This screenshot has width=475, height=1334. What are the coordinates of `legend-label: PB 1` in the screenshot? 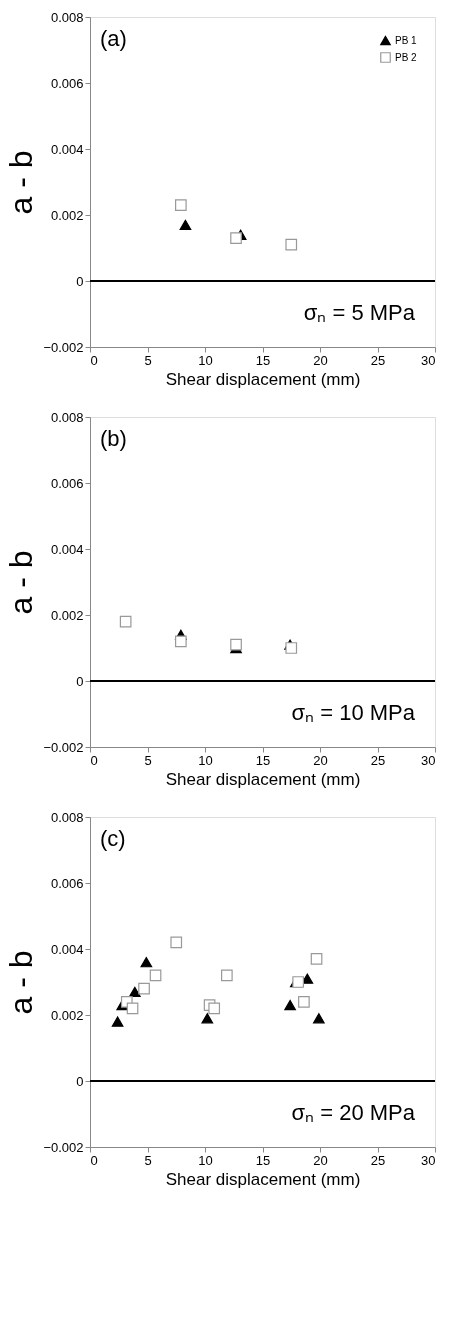 It's located at (406, 40).